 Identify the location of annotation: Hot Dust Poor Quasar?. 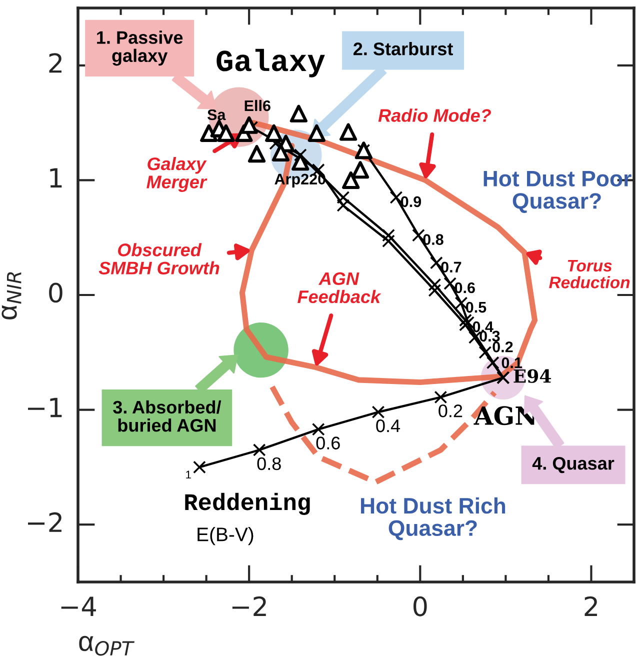
(558, 191).